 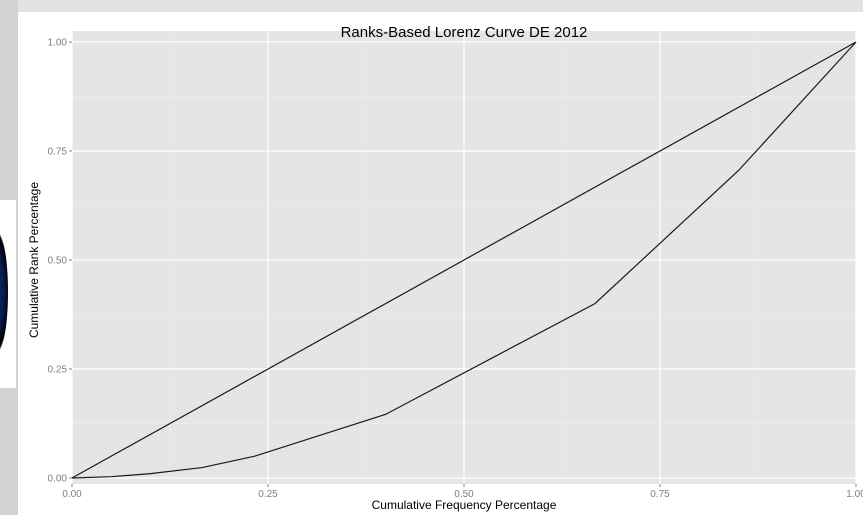 What do you see at coordinates (4, 292) in the screenshot?
I see `background-logo-fragment` at bounding box center [4, 292].